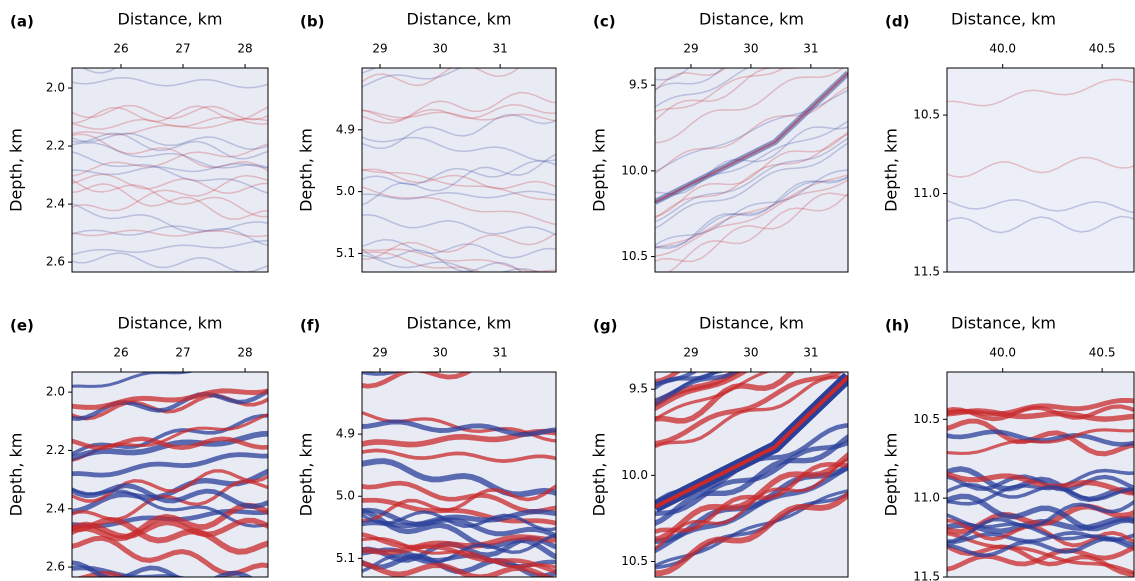 This screenshot has height=581, width=1135. What do you see at coordinates (604, 22) in the screenshot?
I see `panel-label: (c)` at bounding box center [604, 22].